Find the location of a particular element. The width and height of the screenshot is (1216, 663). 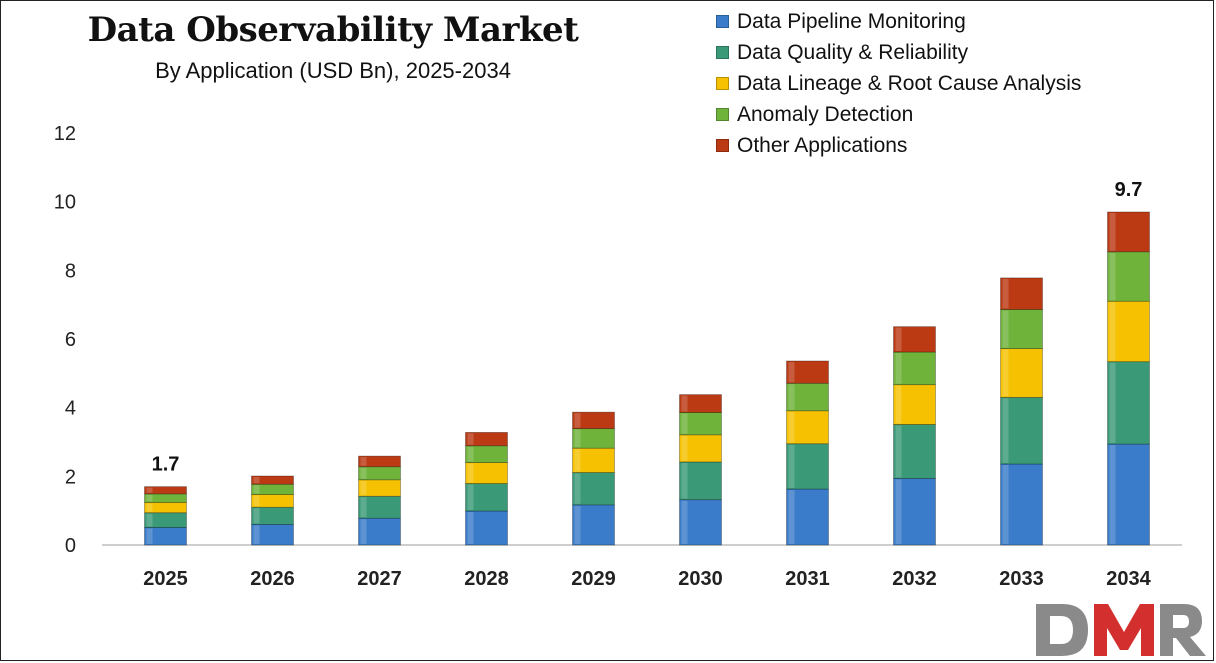

legend-label: Data Pipeline Monitoring is located at coordinates (851, 21).